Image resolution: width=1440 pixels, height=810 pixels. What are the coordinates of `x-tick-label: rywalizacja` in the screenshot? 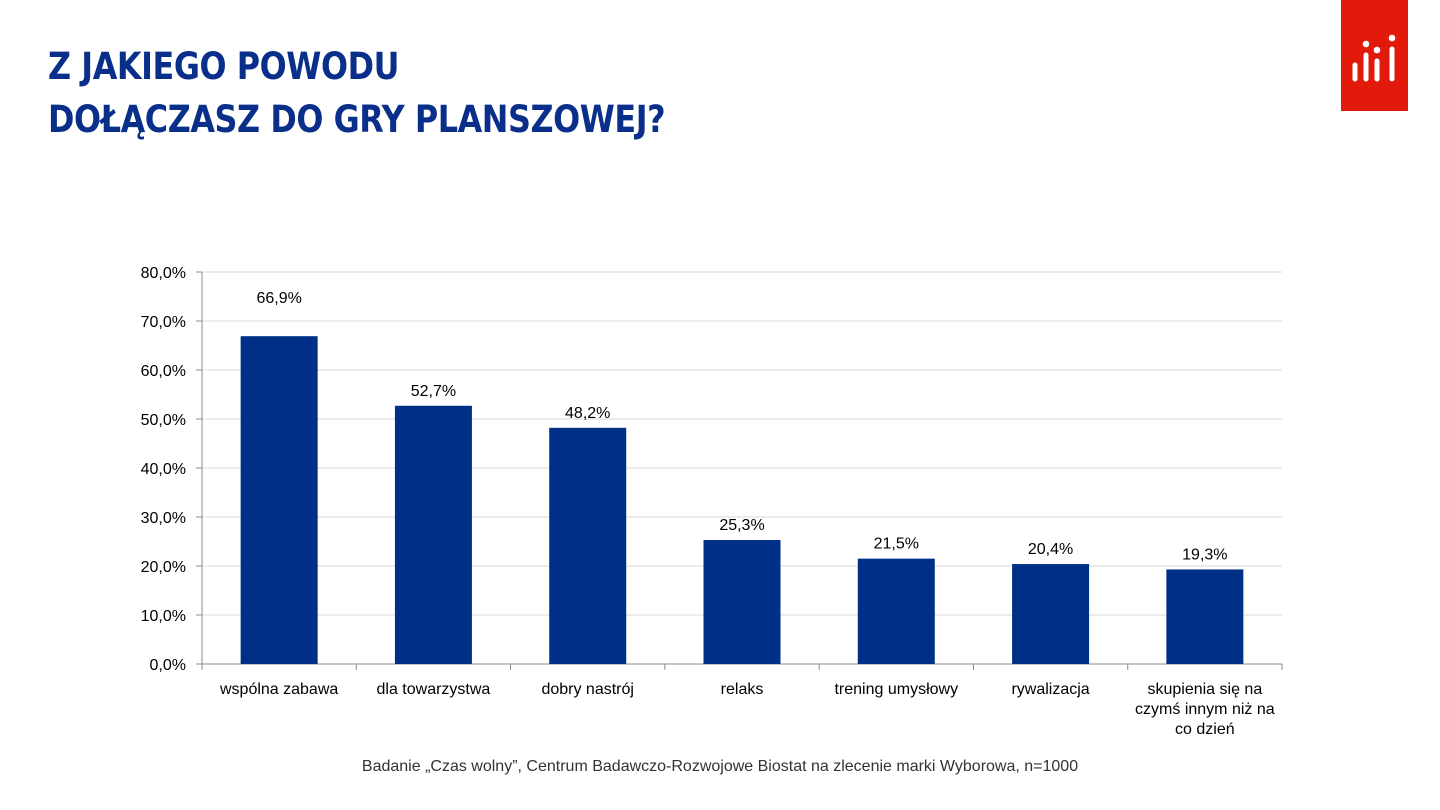 It's located at (1050, 689).